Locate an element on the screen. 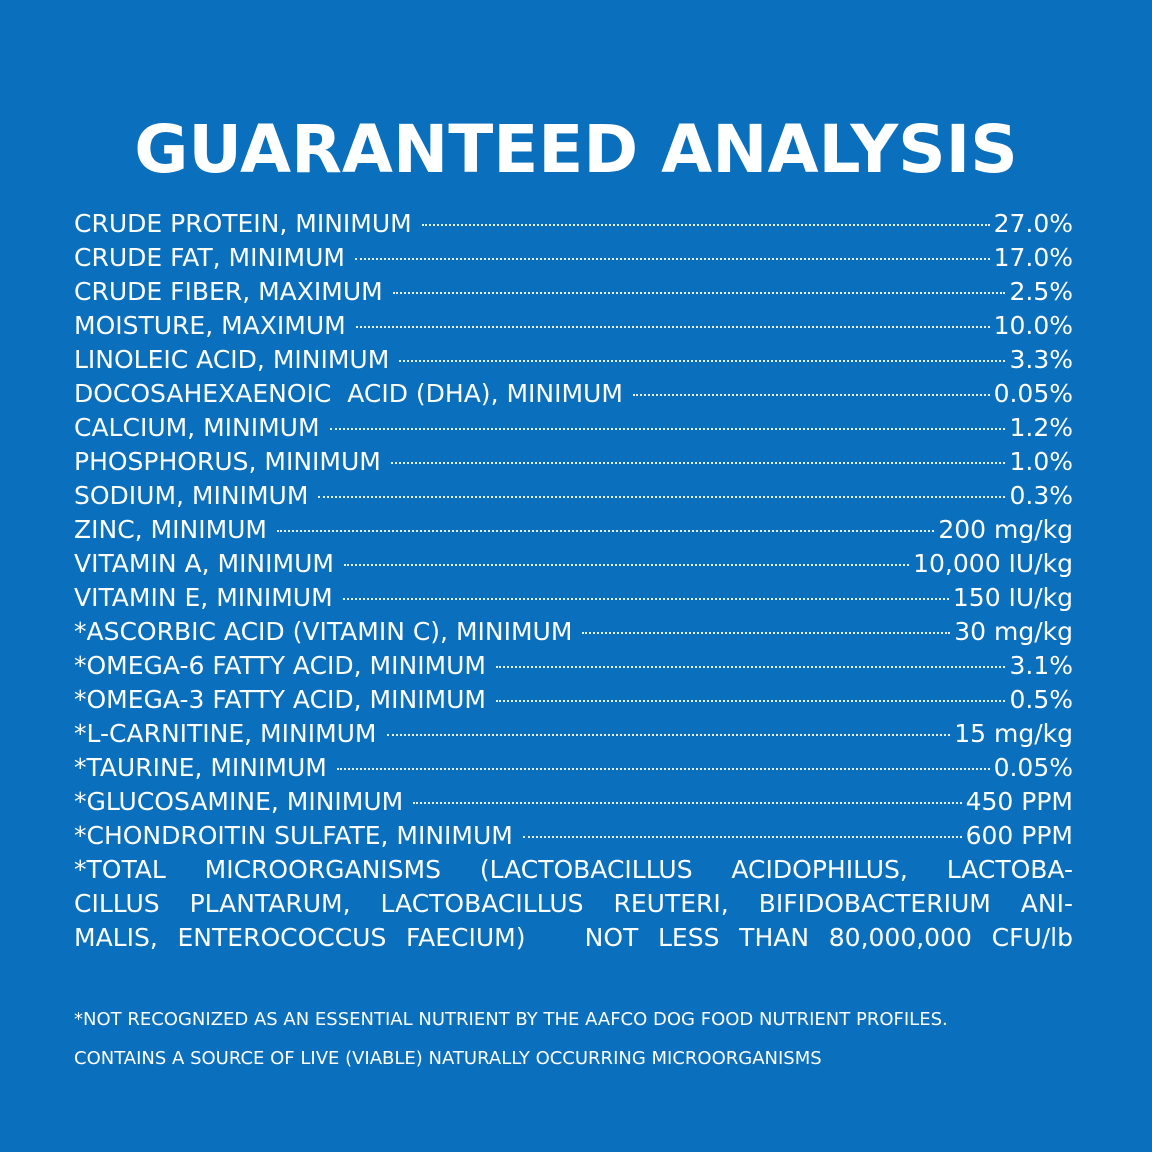  nutrient-label: *OMEGA-6 FATTY ACID, MINIMUM is located at coordinates (280, 665).